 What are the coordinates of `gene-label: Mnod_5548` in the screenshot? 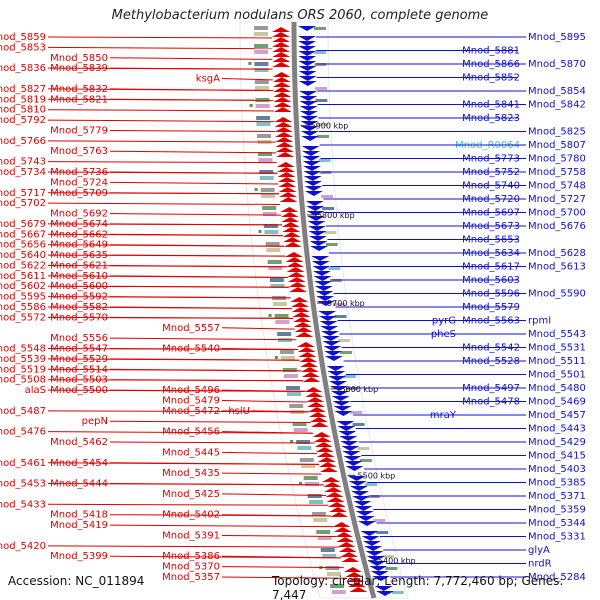 It's located at (23, 349).